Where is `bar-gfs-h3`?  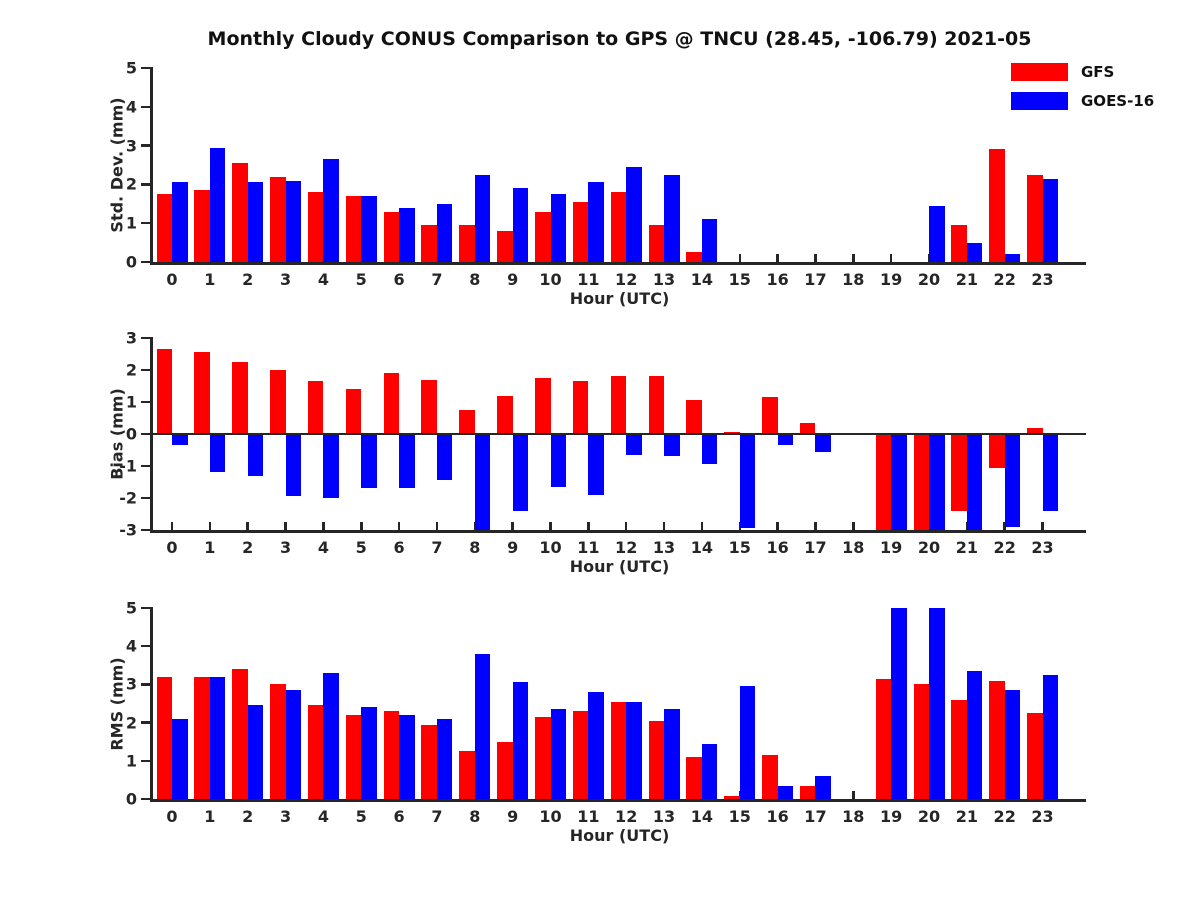 bar-gfs-h3 is located at coordinates (278, 219).